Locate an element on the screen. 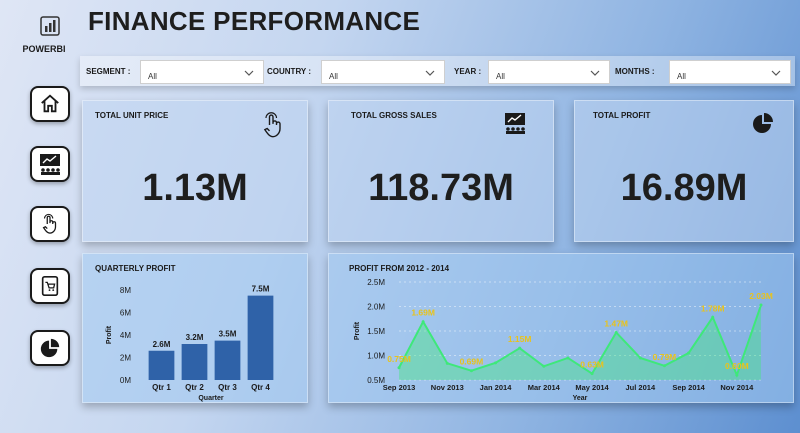  kpi-title: TOTAL UNIT PRICE is located at coordinates (132, 115).